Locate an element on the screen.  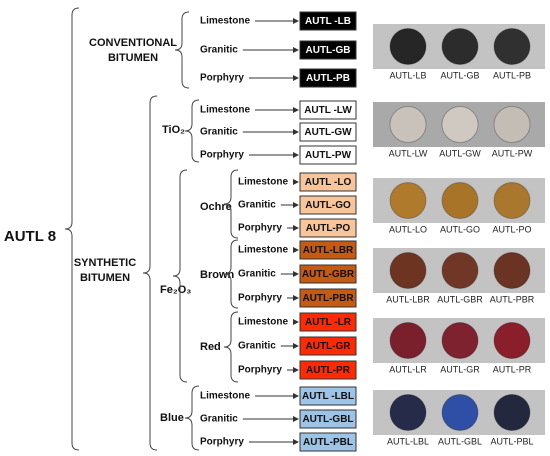
photo-label: AUTL-PBR is located at coordinates (512, 299).